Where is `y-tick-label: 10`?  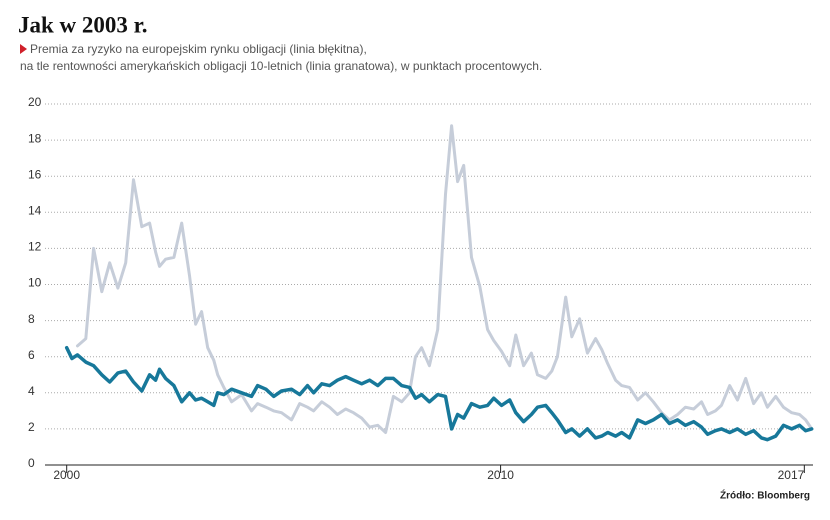 y-tick-label: 10 is located at coordinates (35, 283).